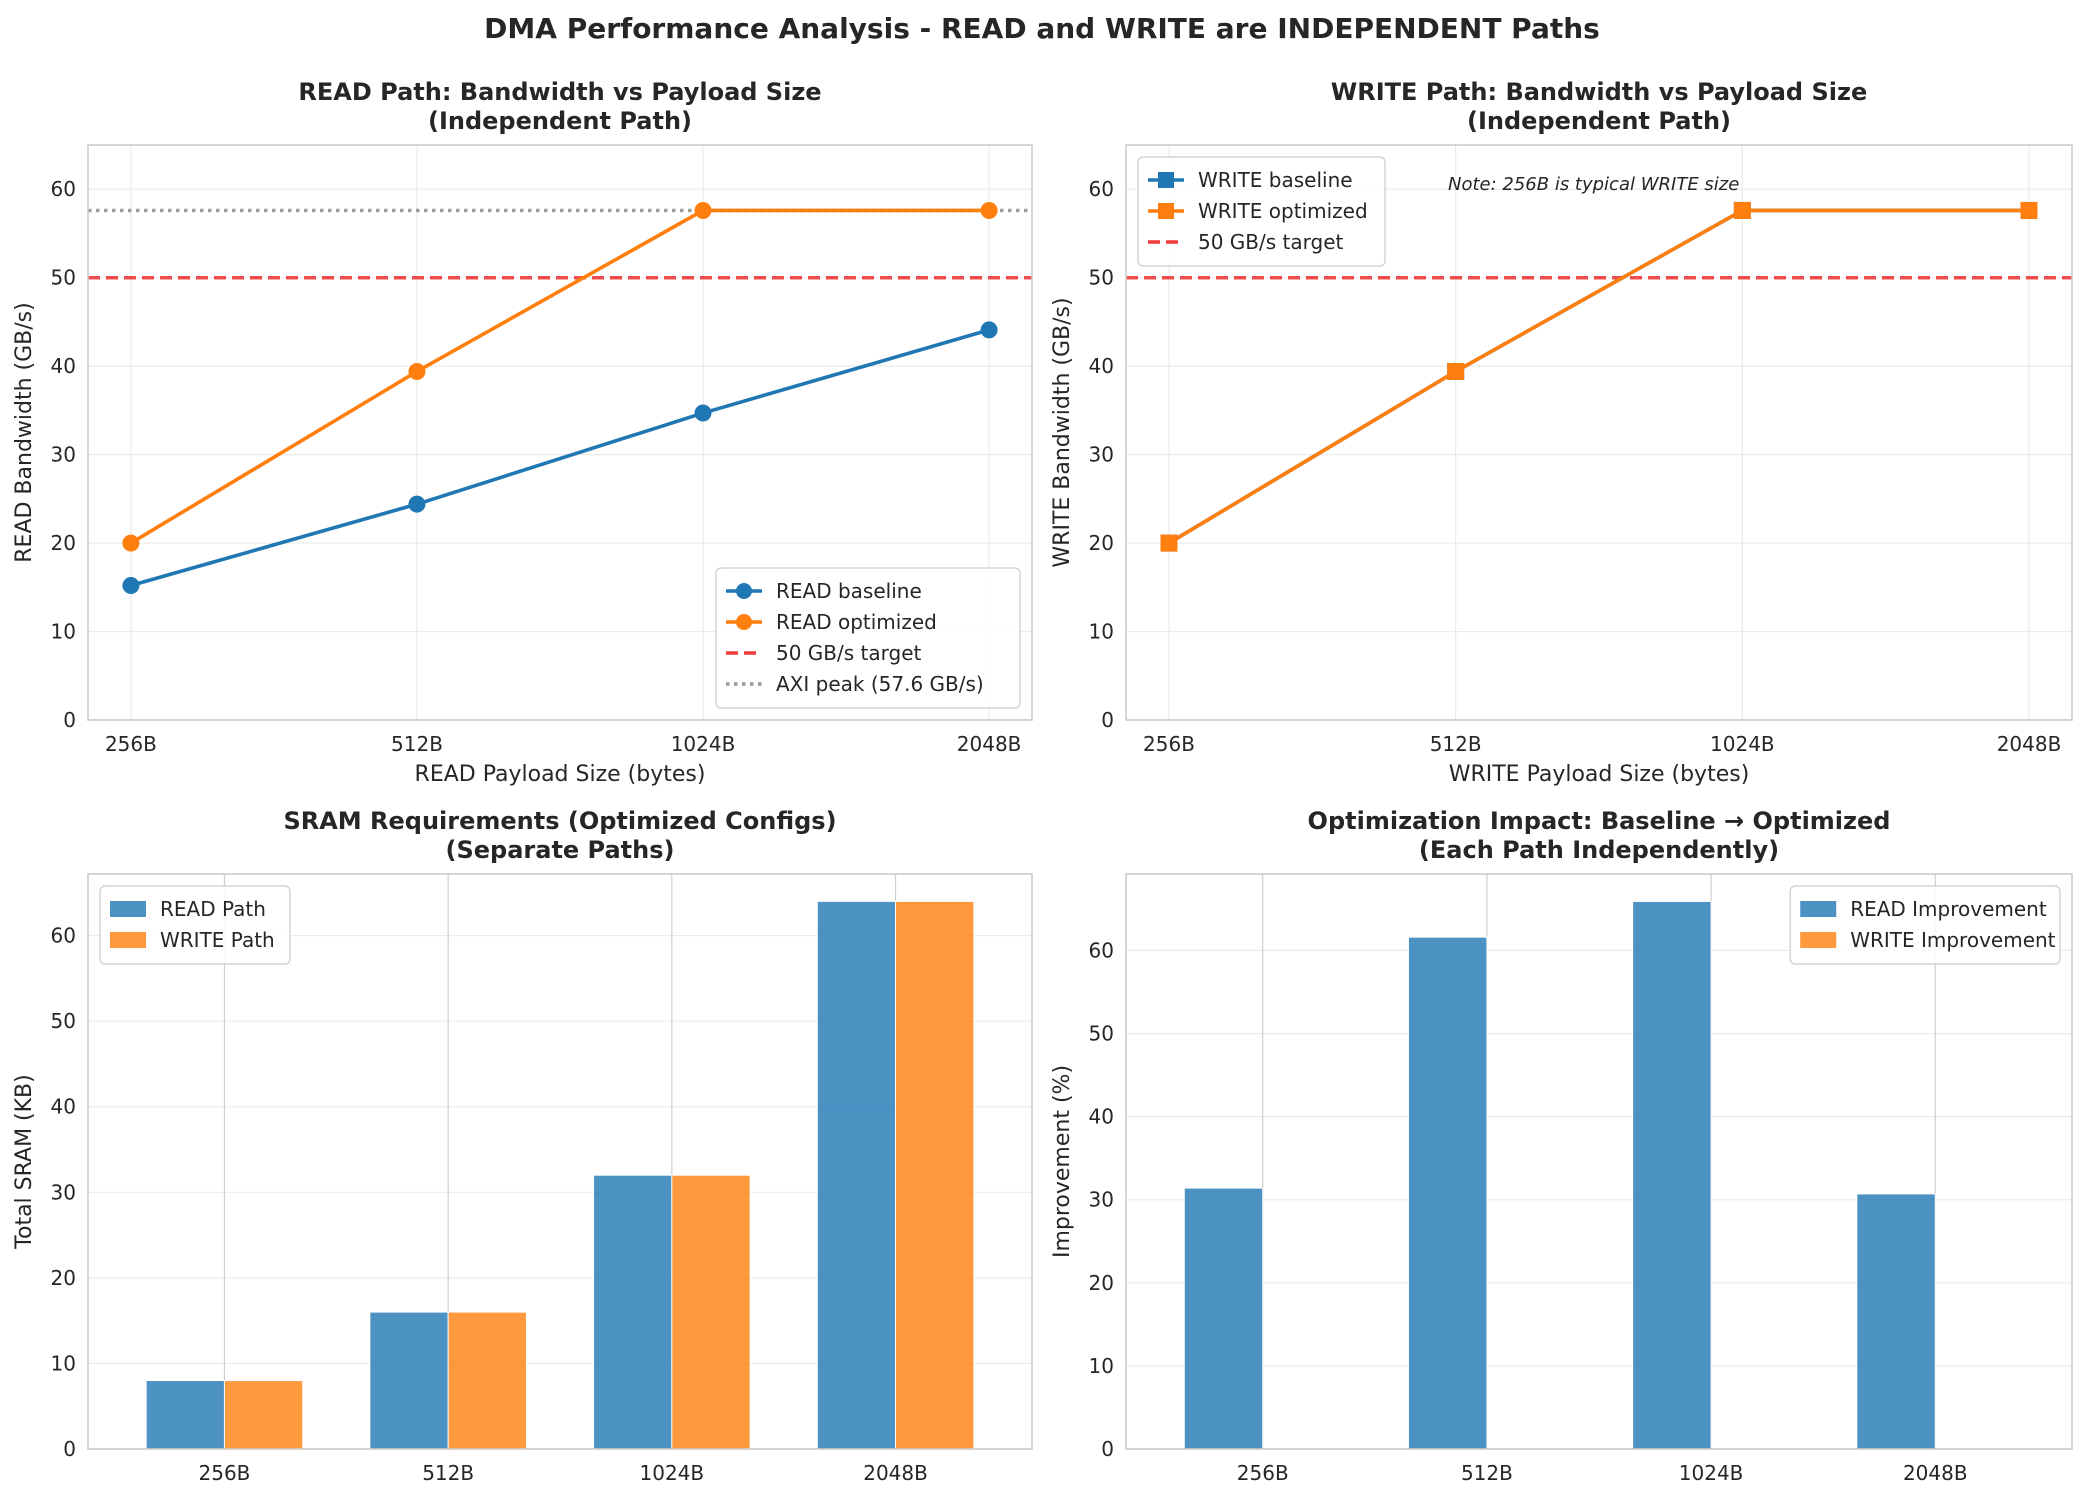  I want to click on chart-title: WRITE Path: Bandwidth vs Payload Size, so click(1599, 92).